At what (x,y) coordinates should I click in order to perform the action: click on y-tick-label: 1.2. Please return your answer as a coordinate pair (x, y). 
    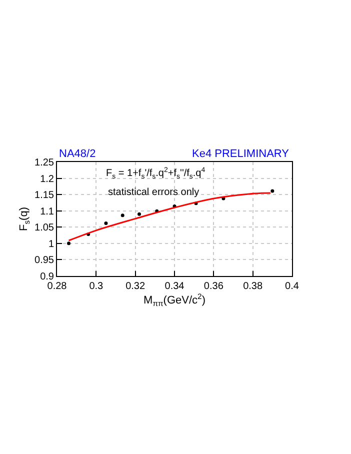
    Looking at the image, I should click on (47, 179).